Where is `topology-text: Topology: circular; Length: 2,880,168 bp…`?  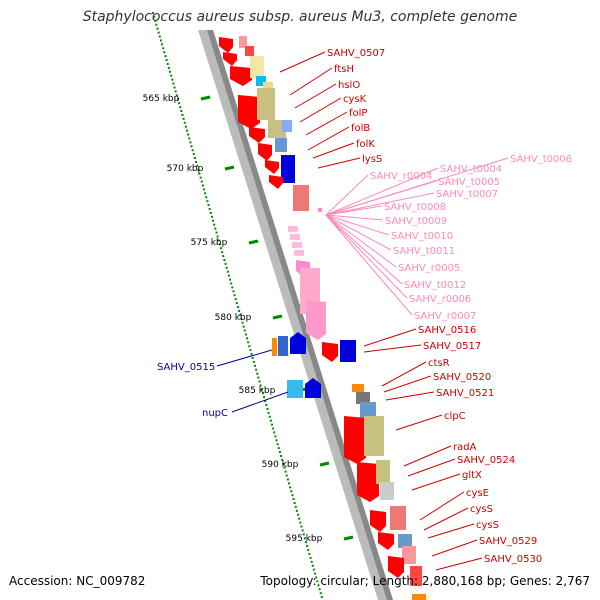
topology-text: Topology: circular; Length: 2,880,168 bp… is located at coordinates (425, 581).